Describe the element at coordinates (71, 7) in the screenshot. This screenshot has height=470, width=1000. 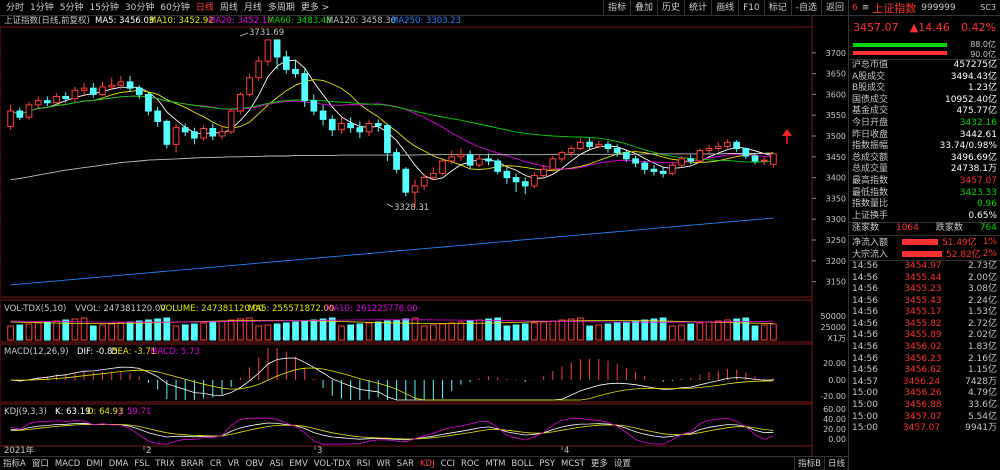
I see `period-tab-2: 5分钟` at that location.